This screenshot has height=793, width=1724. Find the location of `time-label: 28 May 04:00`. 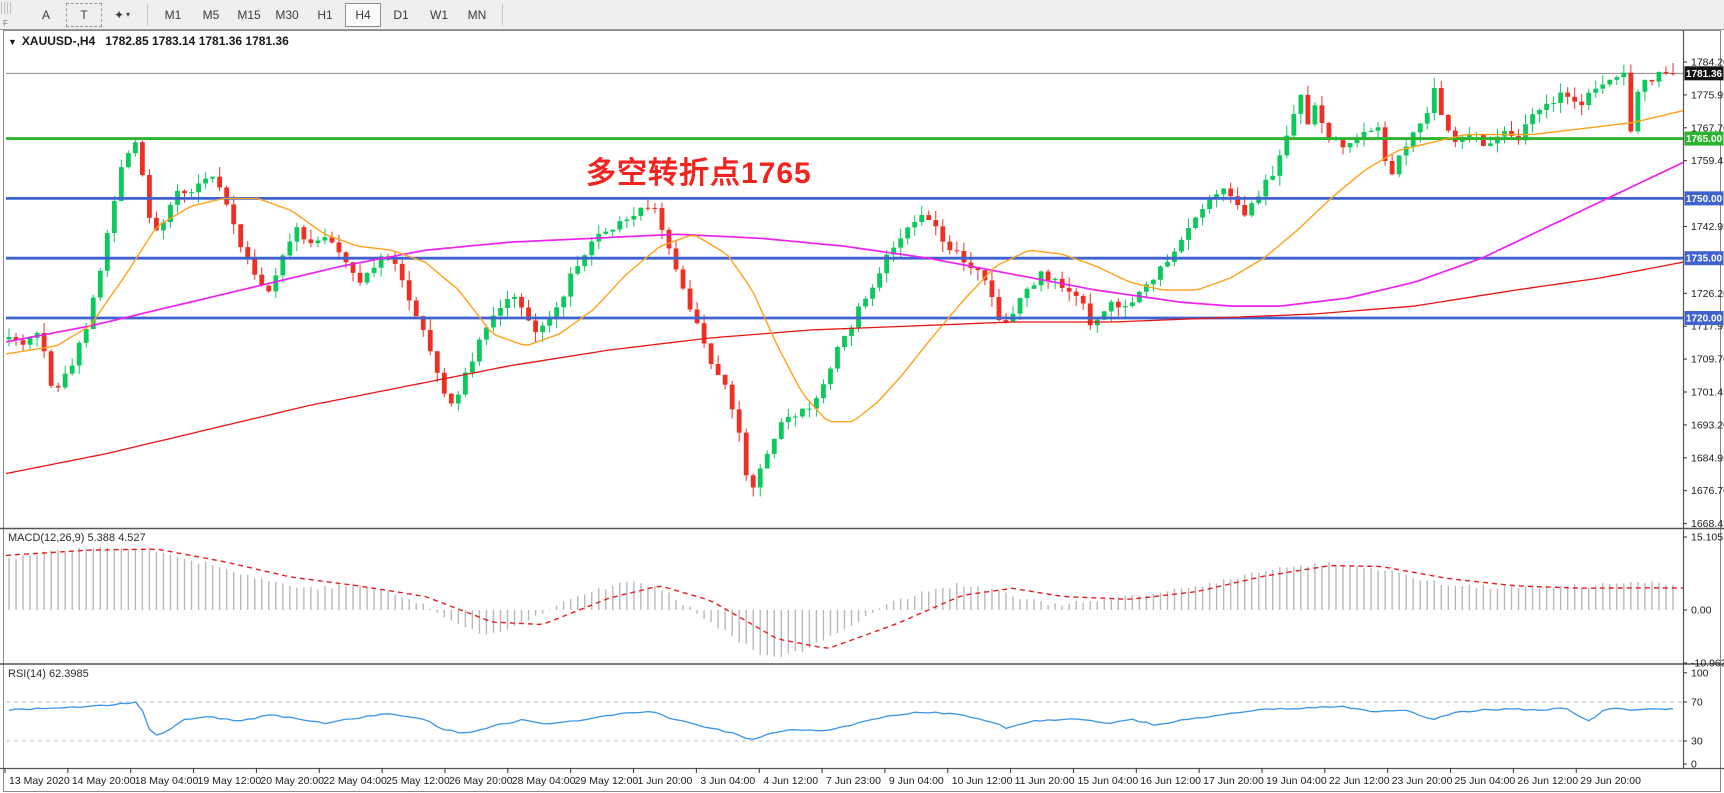

time-label: 28 May 04:00 is located at coordinates (544, 781).